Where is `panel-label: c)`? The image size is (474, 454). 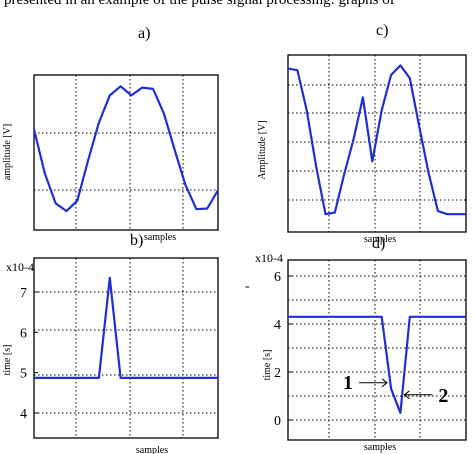 panel-label: c) is located at coordinates (382, 30).